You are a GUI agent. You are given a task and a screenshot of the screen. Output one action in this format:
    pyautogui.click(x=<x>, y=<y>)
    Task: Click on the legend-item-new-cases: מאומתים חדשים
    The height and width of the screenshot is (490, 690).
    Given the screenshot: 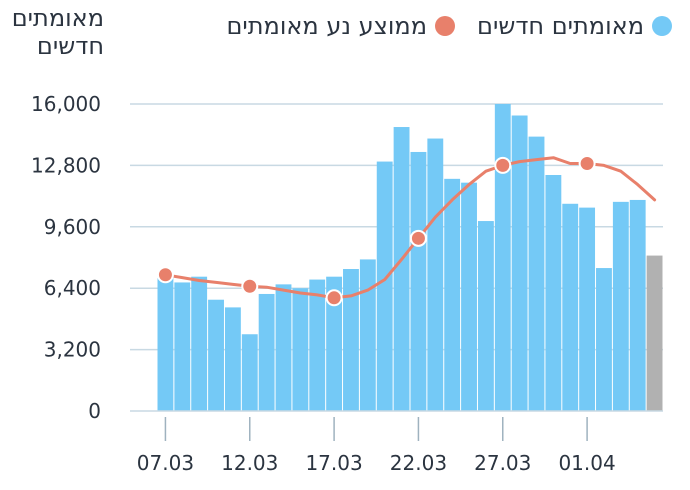 What is the action you would take?
    pyautogui.click(x=574, y=26)
    